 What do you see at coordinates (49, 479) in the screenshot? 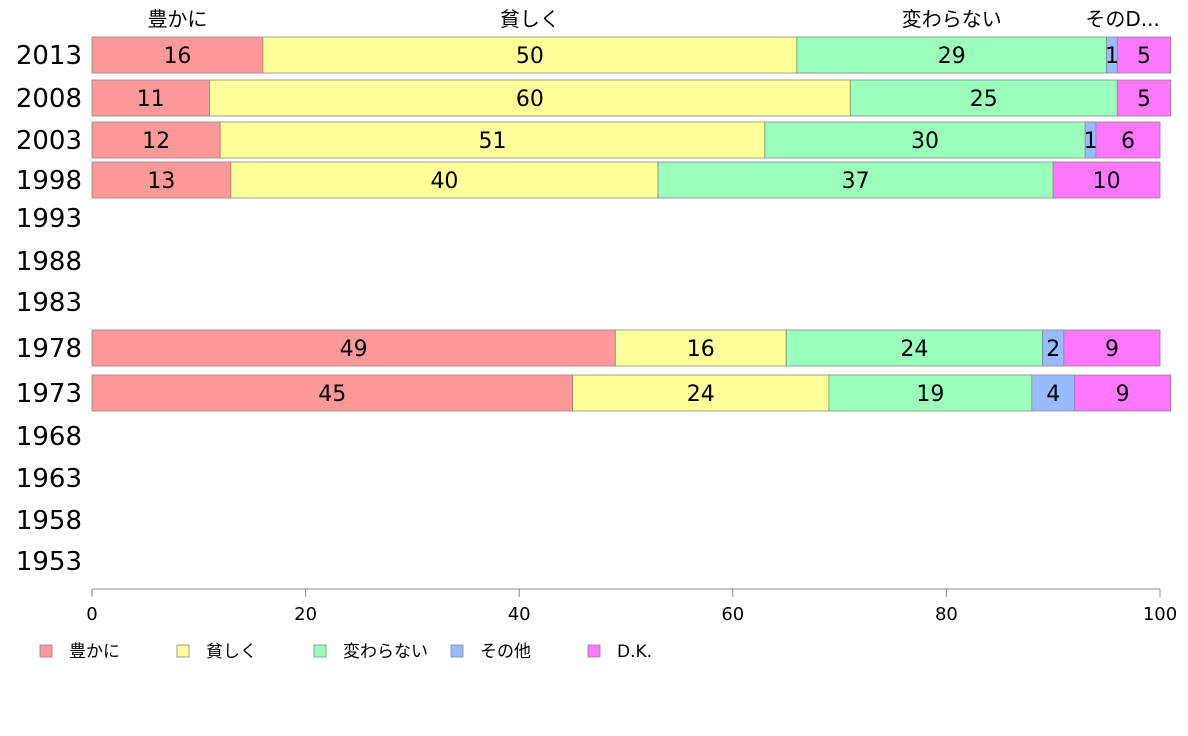
I see `year-label: 1963` at bounding box center [49, 479].